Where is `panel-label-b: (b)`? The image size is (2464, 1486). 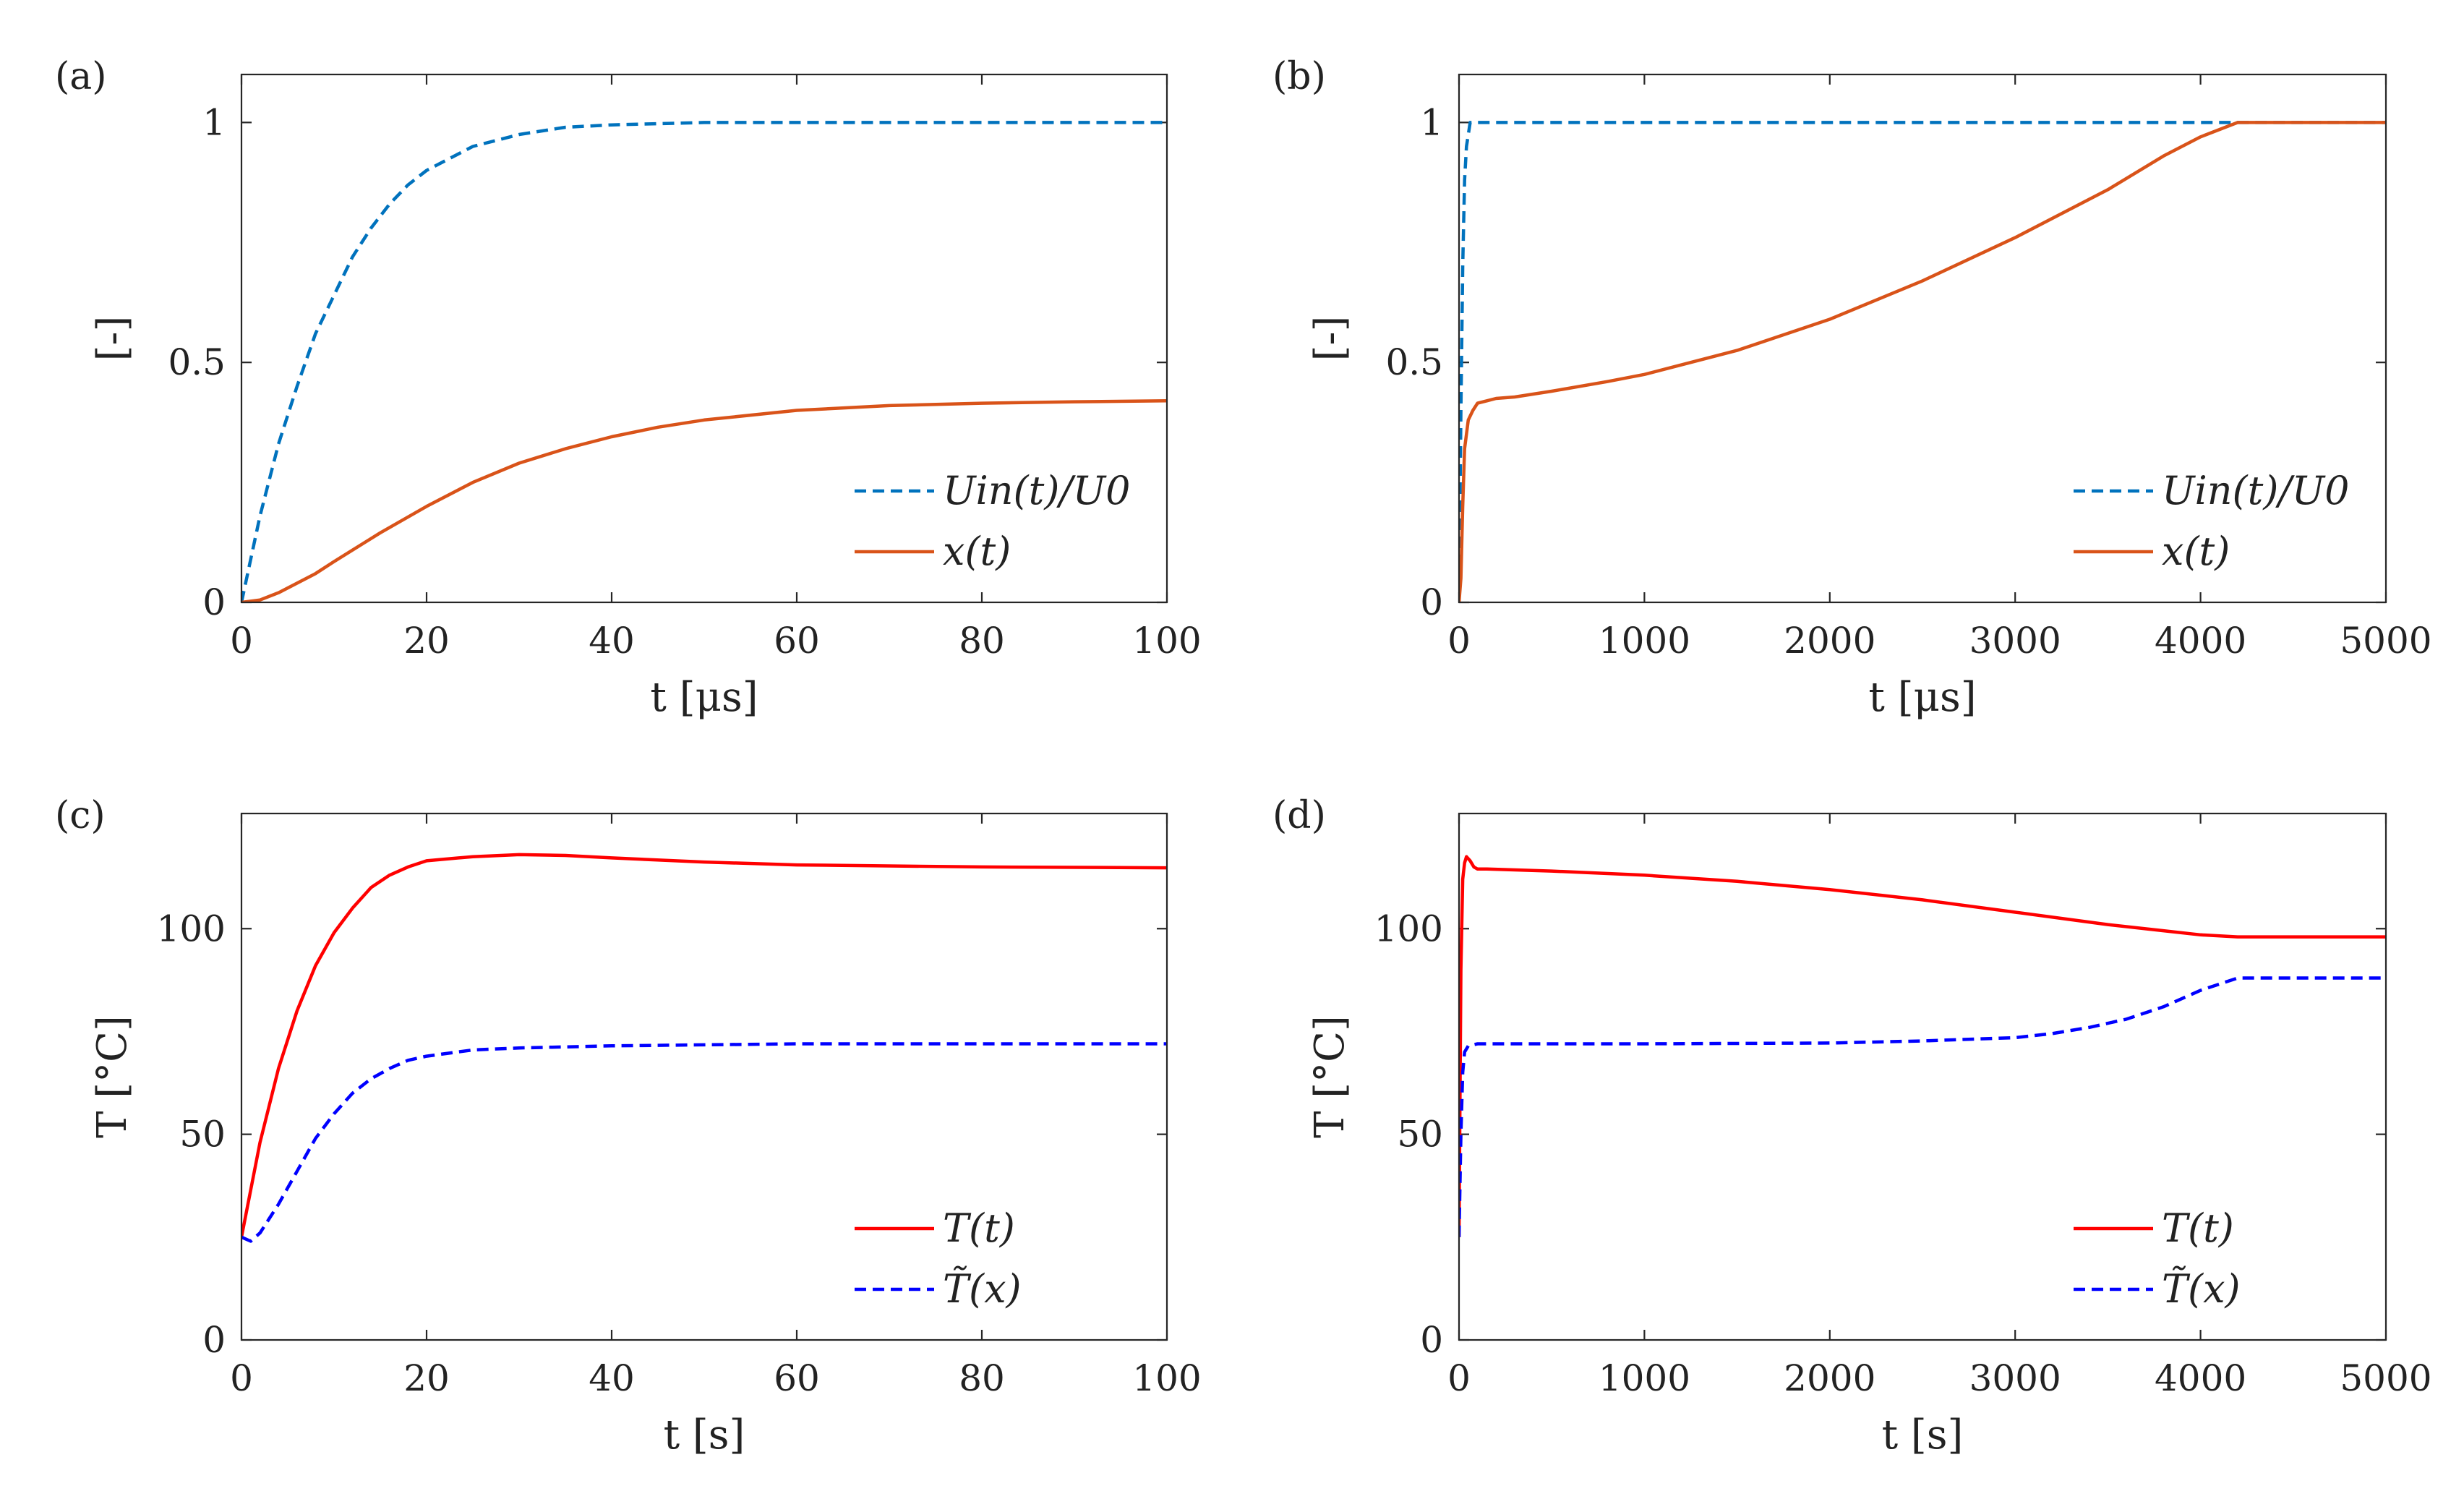
panel-label-b: (b) is located at coordinates (1299, 76).